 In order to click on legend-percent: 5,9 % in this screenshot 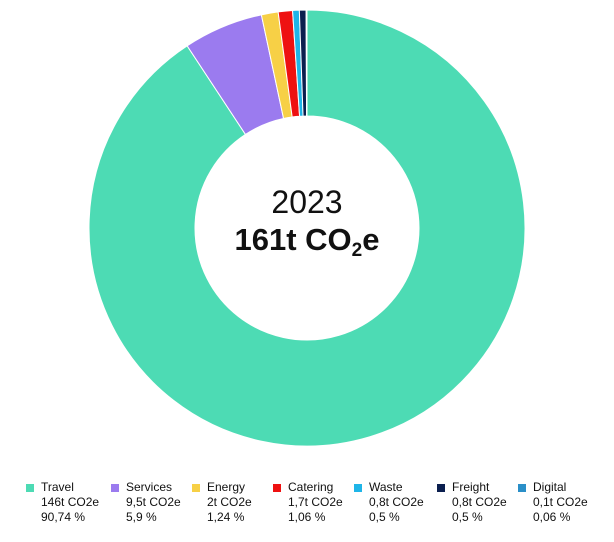, I will do `click(141, 517)`.